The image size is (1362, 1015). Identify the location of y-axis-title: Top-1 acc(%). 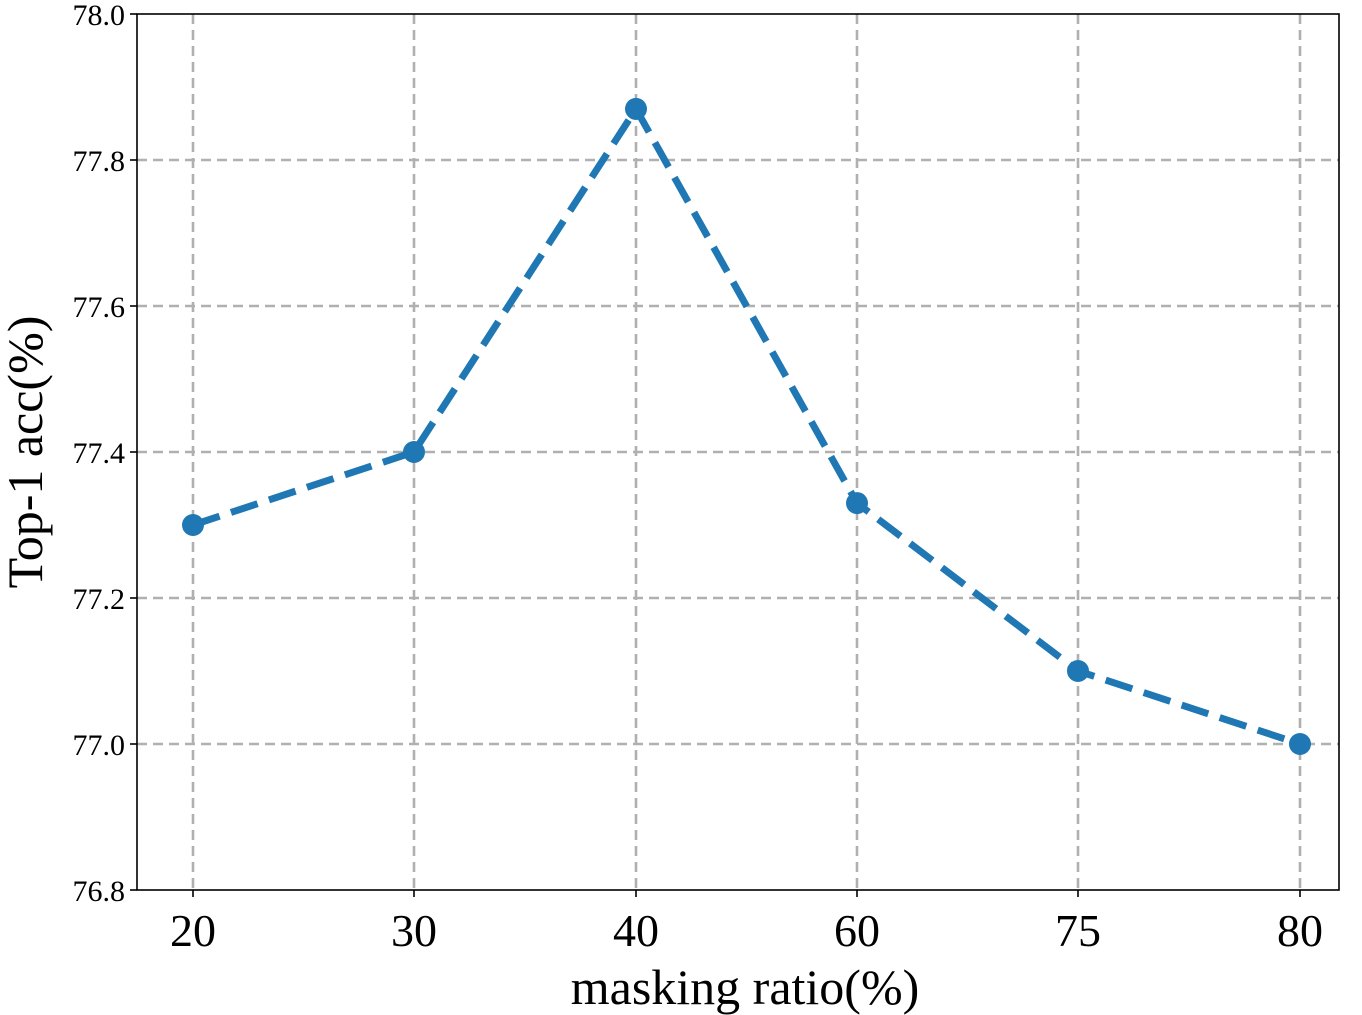
(26, 452).